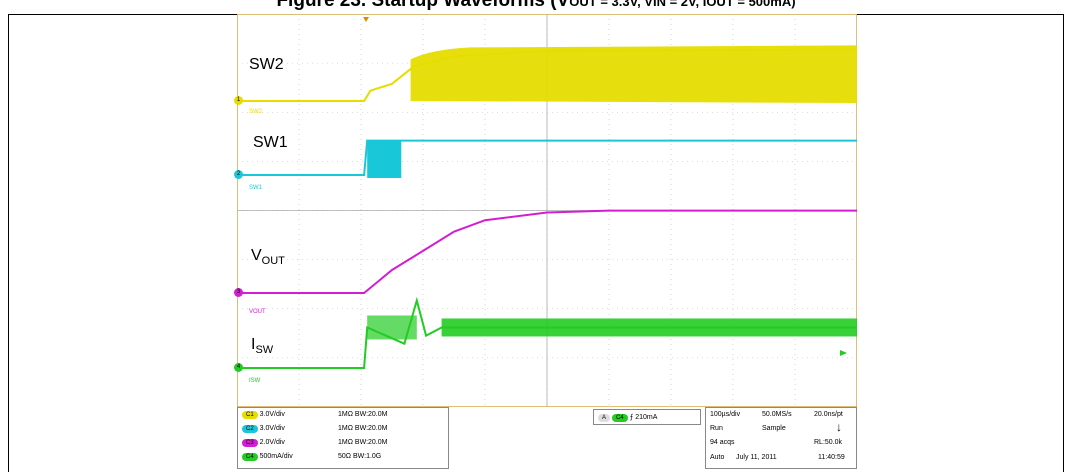  I want to click on ch1-tag: SW2, so click(256, 112).